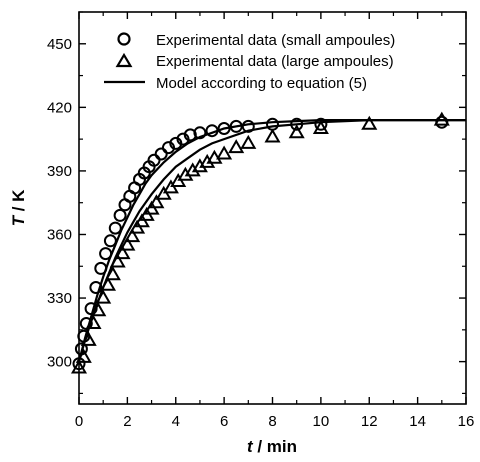 The image size is (480, 462). What do you see at coordinates (275, 61) in the screenshot?
I see `legend-label-large: Experimental data (large ampoules)` at bounding box center [275, 61].